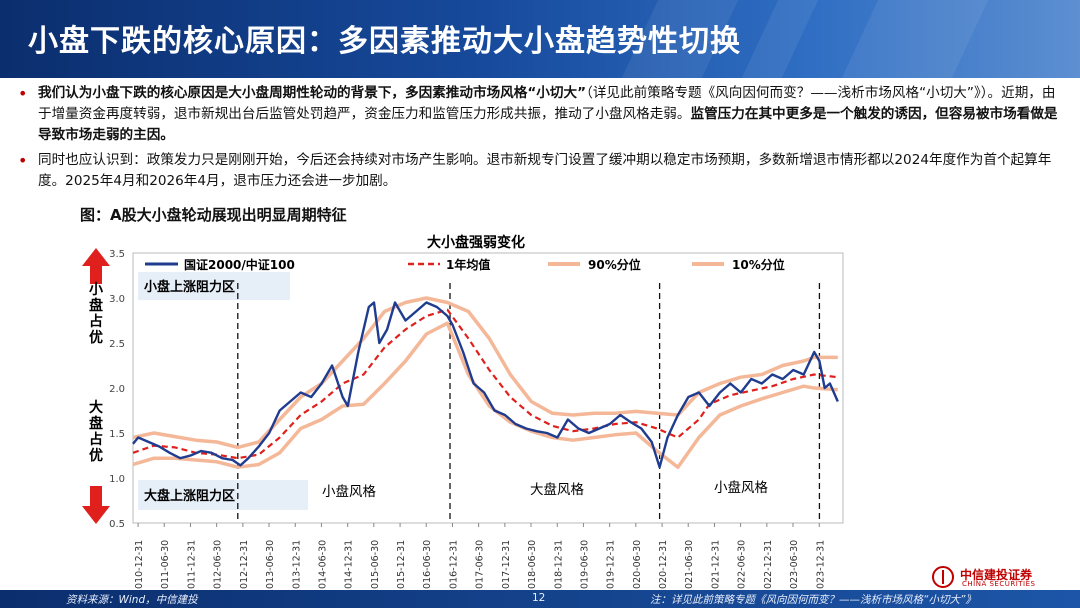 The width and height of the screenshot is (1080, 608). What do you see at coordinates (557, 489) in the screenshot?
I see `regime-label-2: 大盘风格` at bounding box center [557, 489].